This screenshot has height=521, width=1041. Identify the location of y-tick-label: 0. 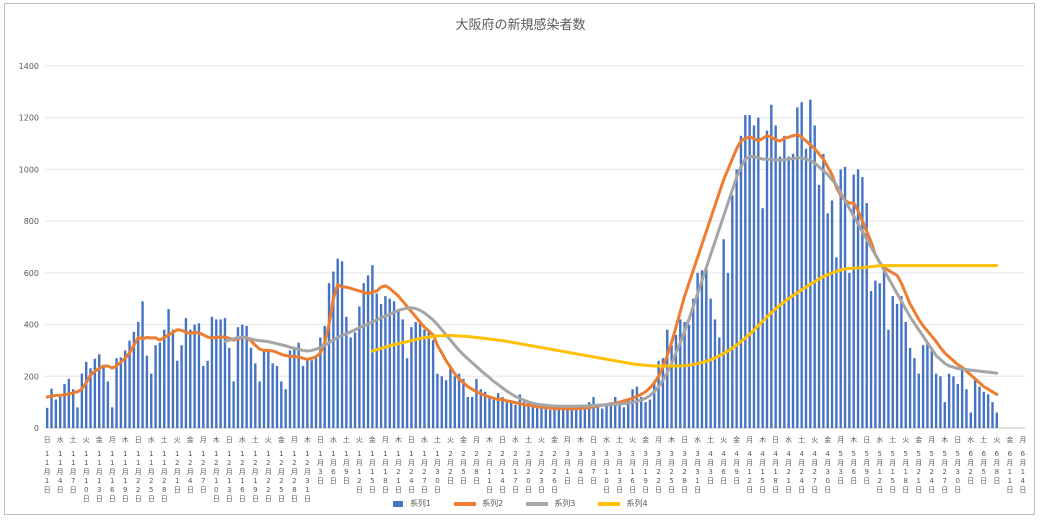
(36, 428).